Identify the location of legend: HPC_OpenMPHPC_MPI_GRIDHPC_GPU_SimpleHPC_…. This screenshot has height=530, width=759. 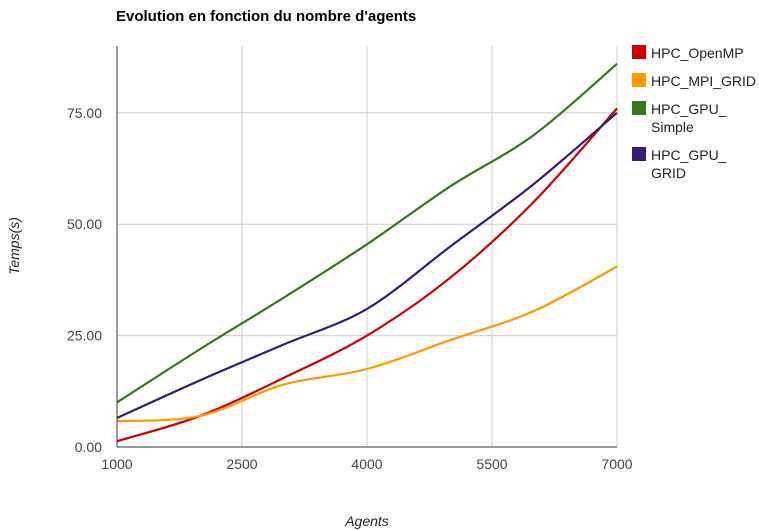
(694, 113).